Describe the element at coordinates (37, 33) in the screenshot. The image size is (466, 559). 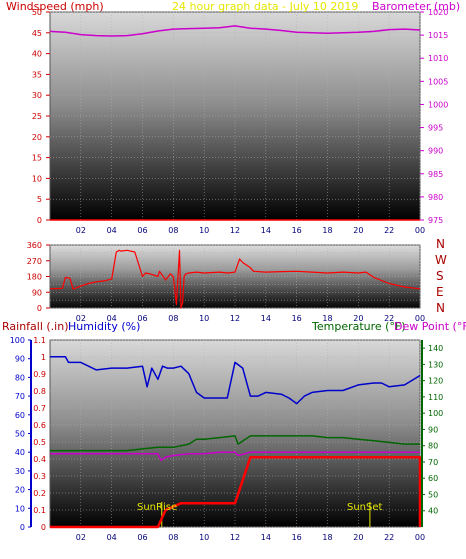
I see `windspeed-y-tick-label: 45` at that location.